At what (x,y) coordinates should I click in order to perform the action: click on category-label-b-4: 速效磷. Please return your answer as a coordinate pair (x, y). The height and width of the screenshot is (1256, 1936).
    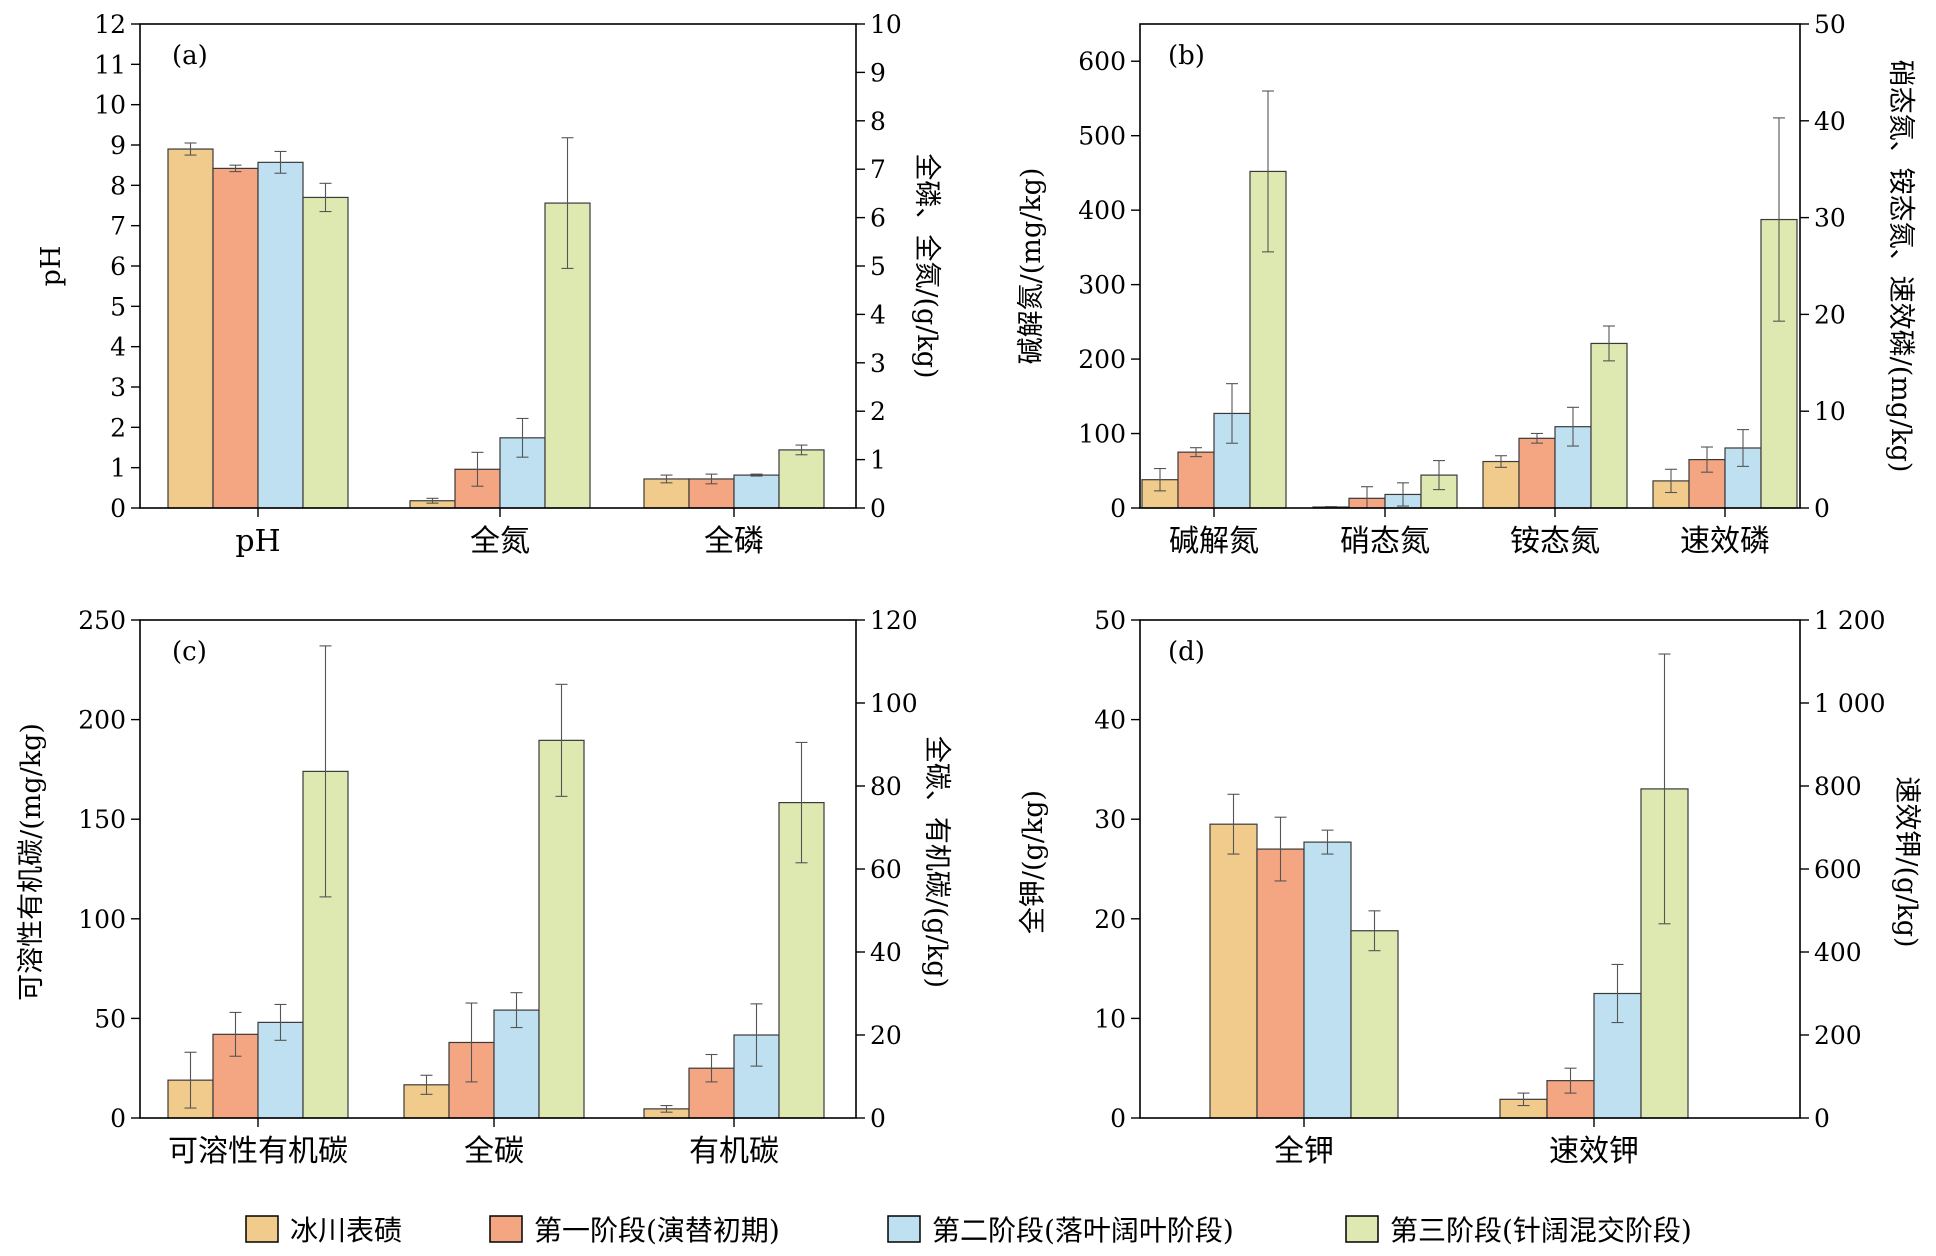
    Looking at the image, I should click on (1725, 541).